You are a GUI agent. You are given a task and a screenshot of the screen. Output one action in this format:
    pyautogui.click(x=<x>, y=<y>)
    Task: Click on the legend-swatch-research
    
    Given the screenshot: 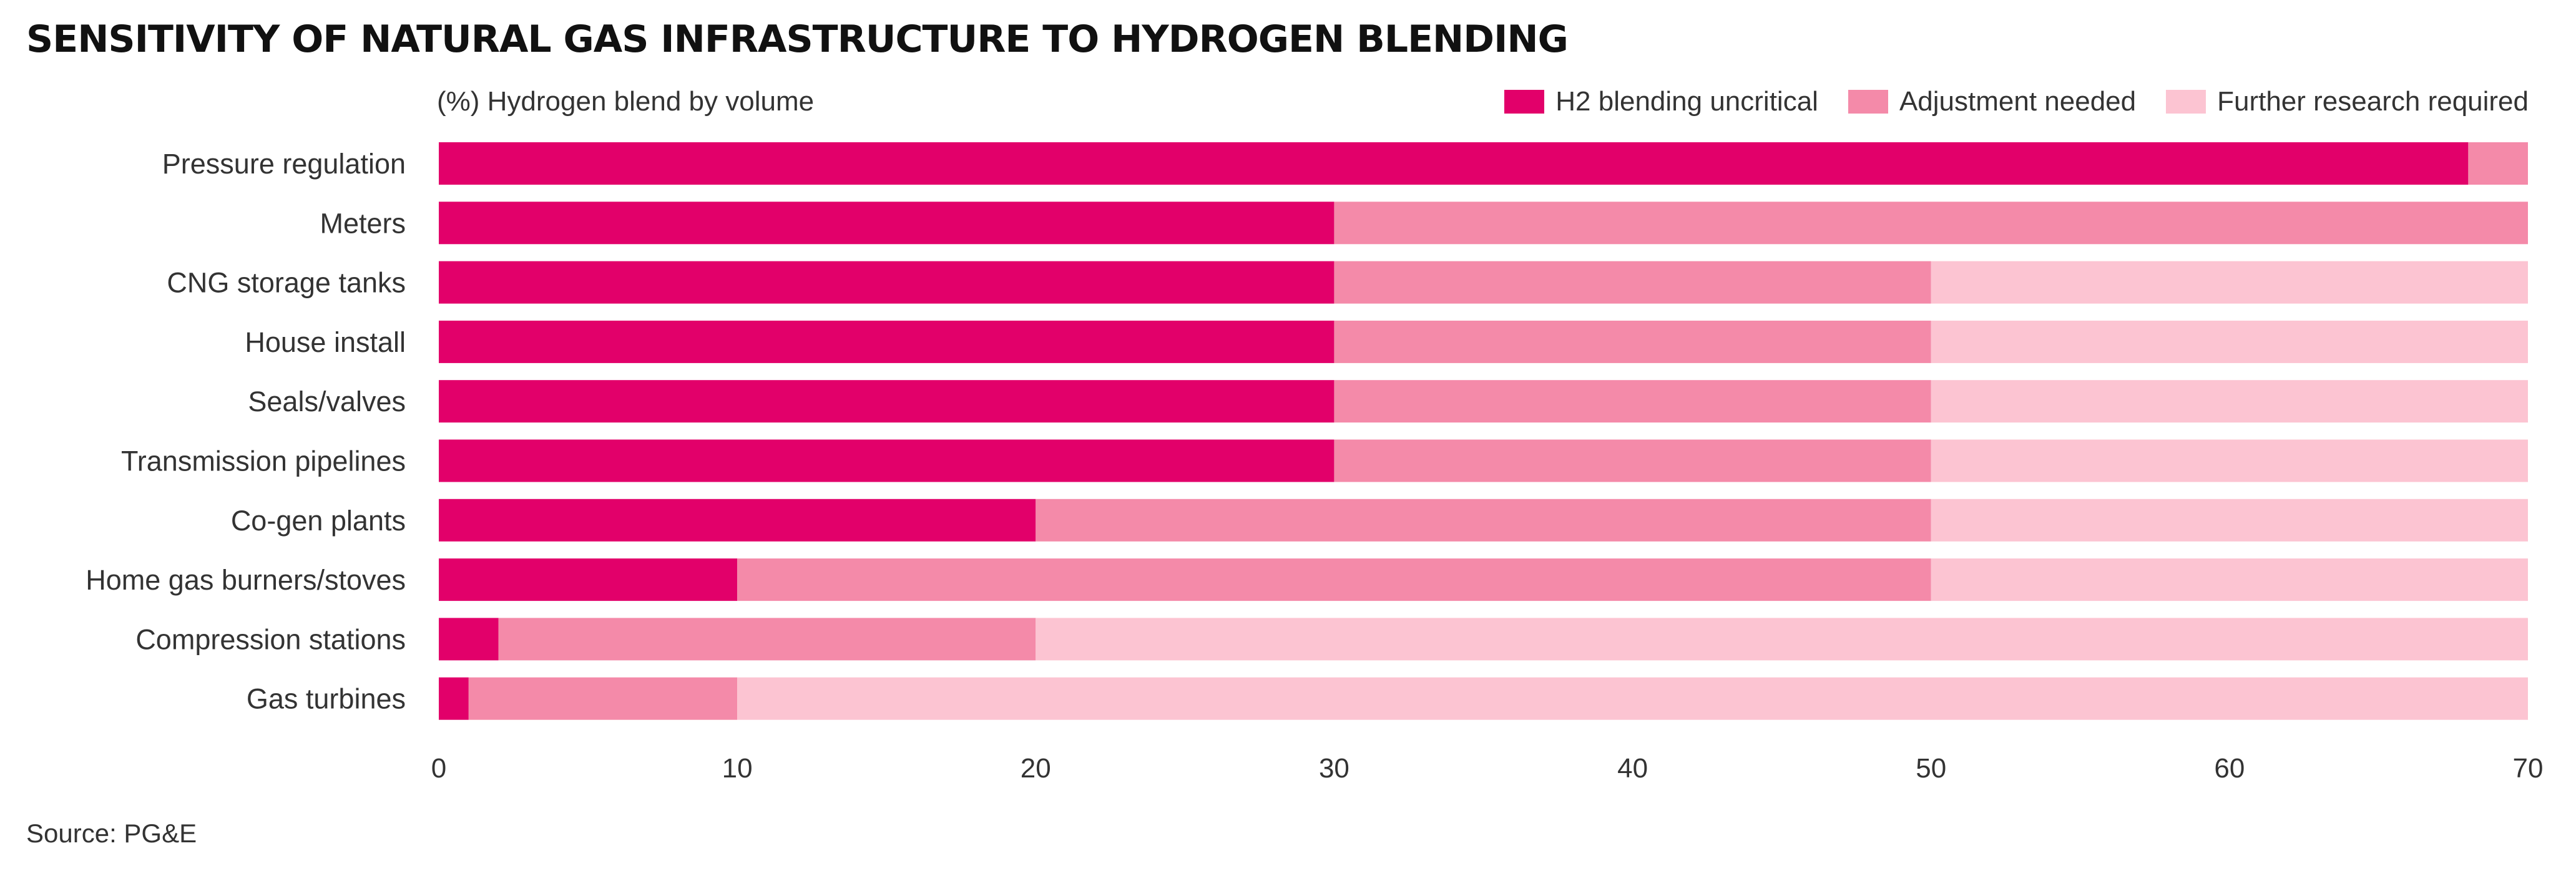 What is the action you would take?
    pyautogui.click(x=2186, y=102)
    